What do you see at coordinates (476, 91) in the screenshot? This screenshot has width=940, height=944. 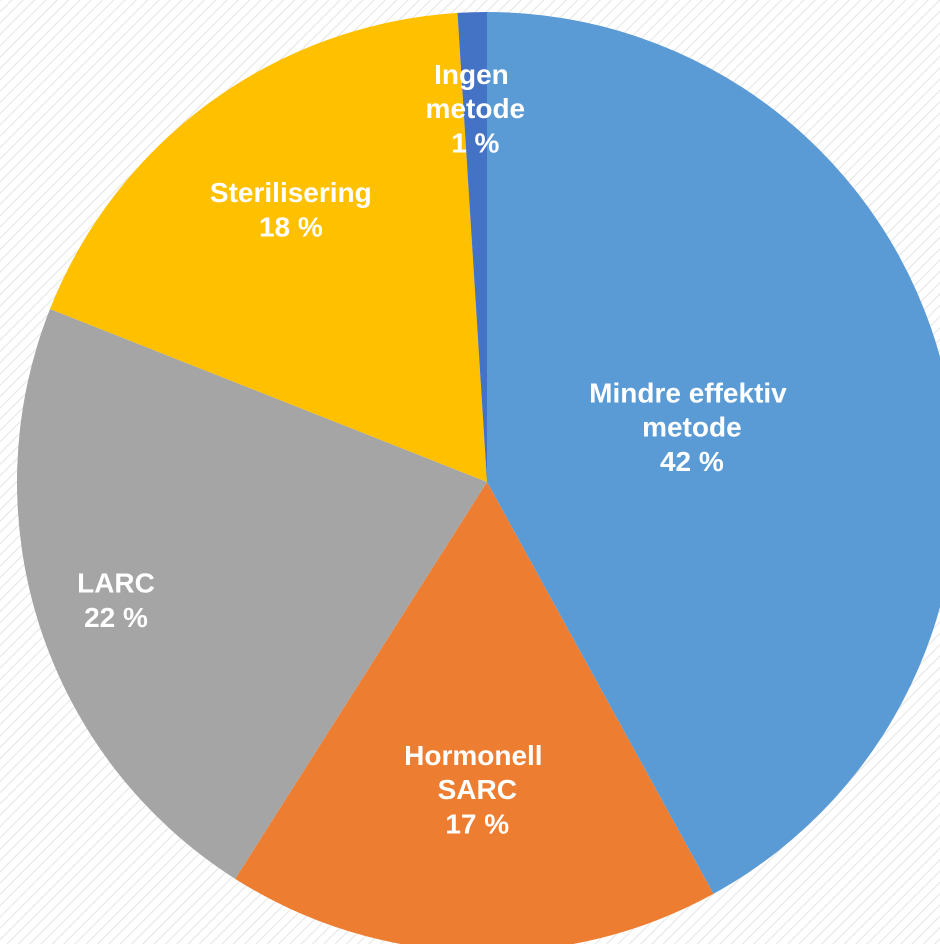 I see `slice-label: Ingen metode` at bounding box center [476, 91].